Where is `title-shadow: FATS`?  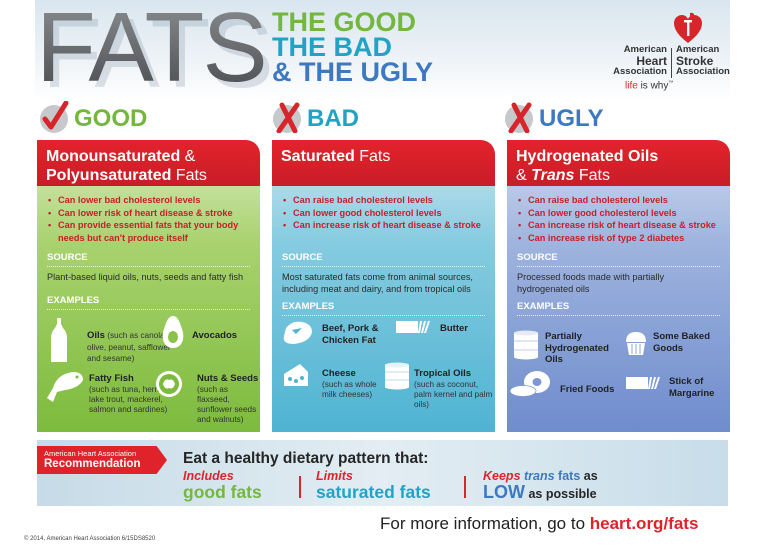 title-shadow: FATS is located at coordinates (158, 53).